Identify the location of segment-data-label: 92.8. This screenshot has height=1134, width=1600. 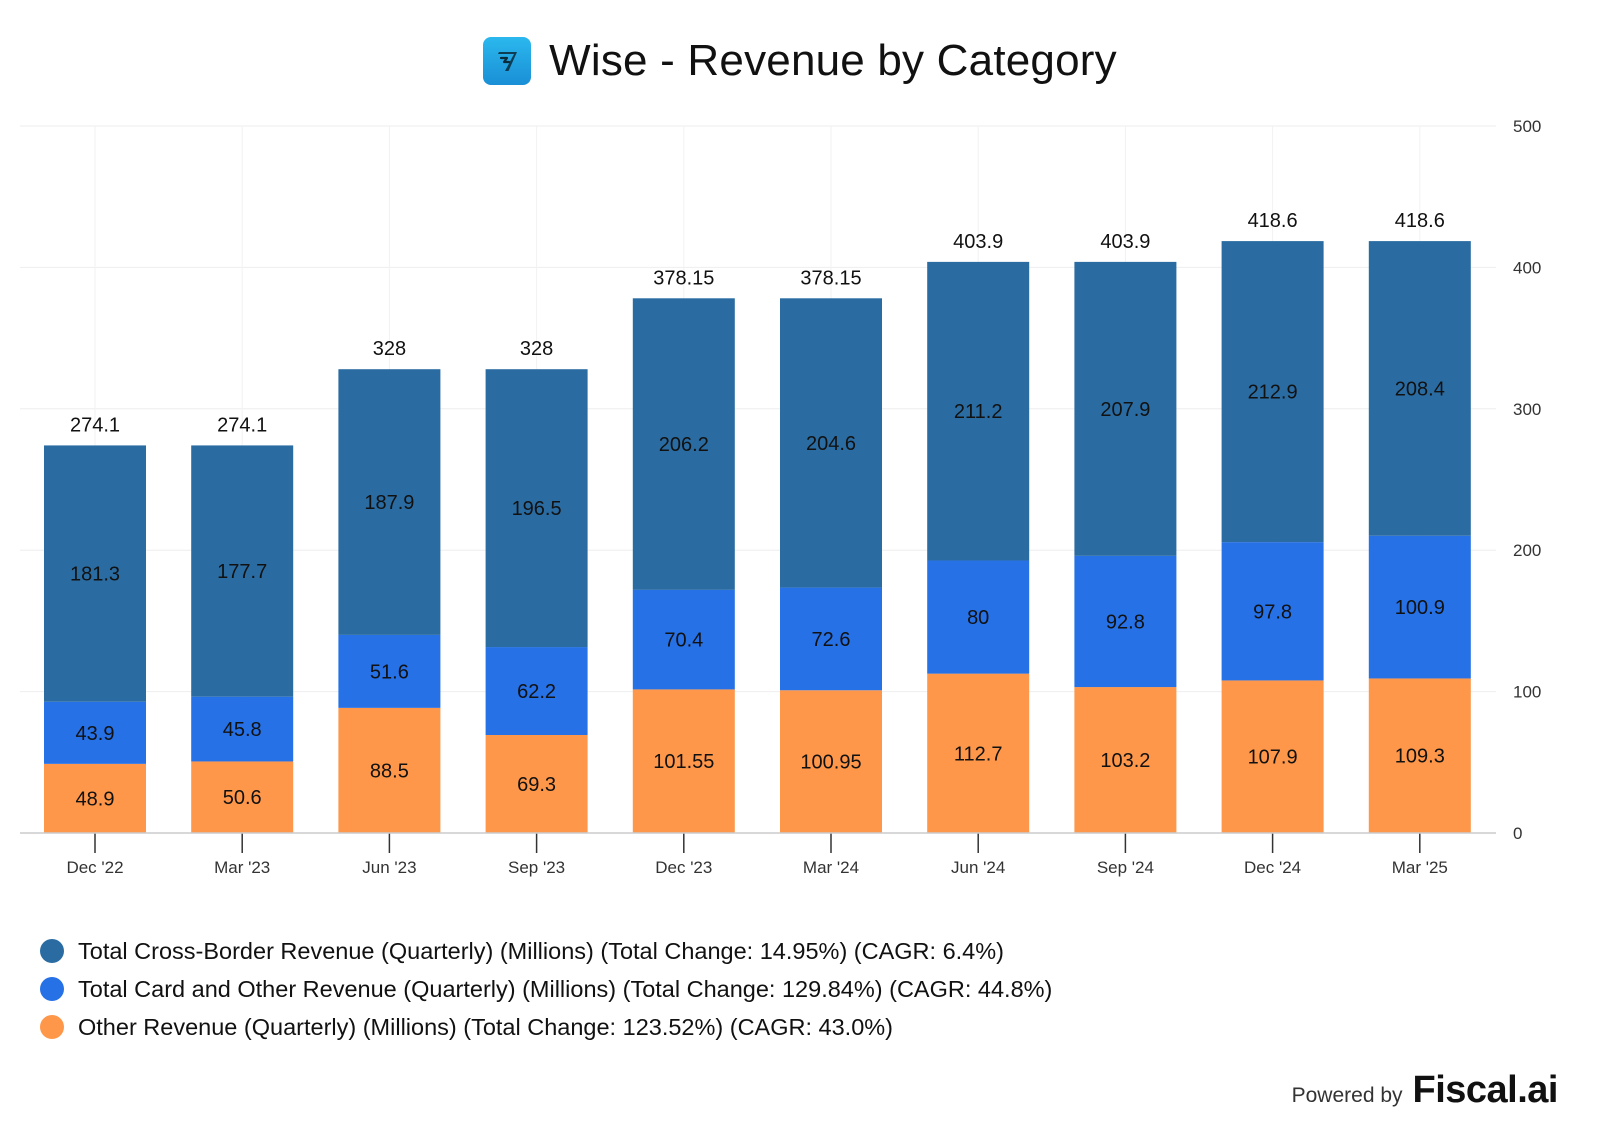
(1125, 622).